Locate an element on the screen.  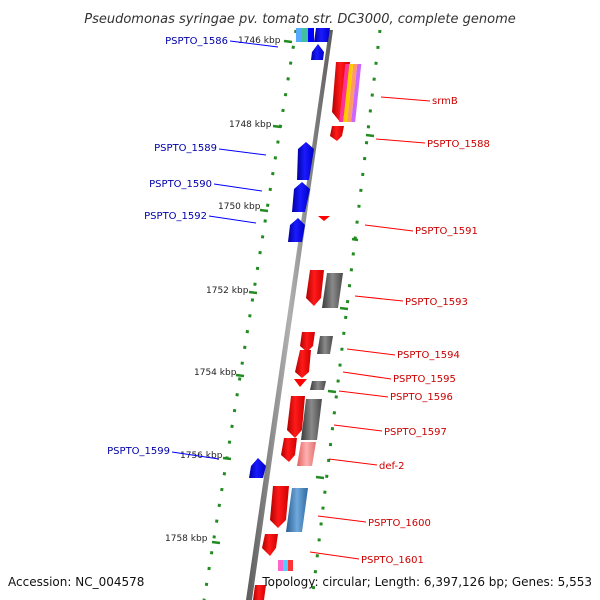
gene-label: PSPTO_1593 is located at coordinates (436, 302).